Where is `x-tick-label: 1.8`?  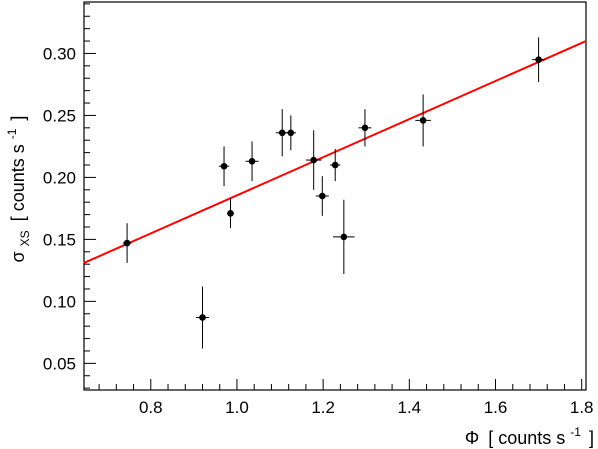 x-tick-label: 1.8 is located at coordinates (582, 407).